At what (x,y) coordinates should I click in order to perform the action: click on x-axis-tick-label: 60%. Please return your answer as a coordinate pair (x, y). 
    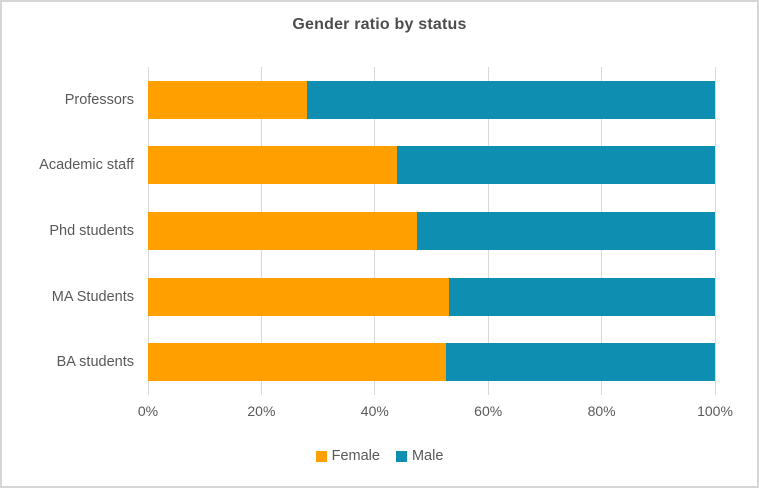
    Looking at the image, I should click on (488, 411).